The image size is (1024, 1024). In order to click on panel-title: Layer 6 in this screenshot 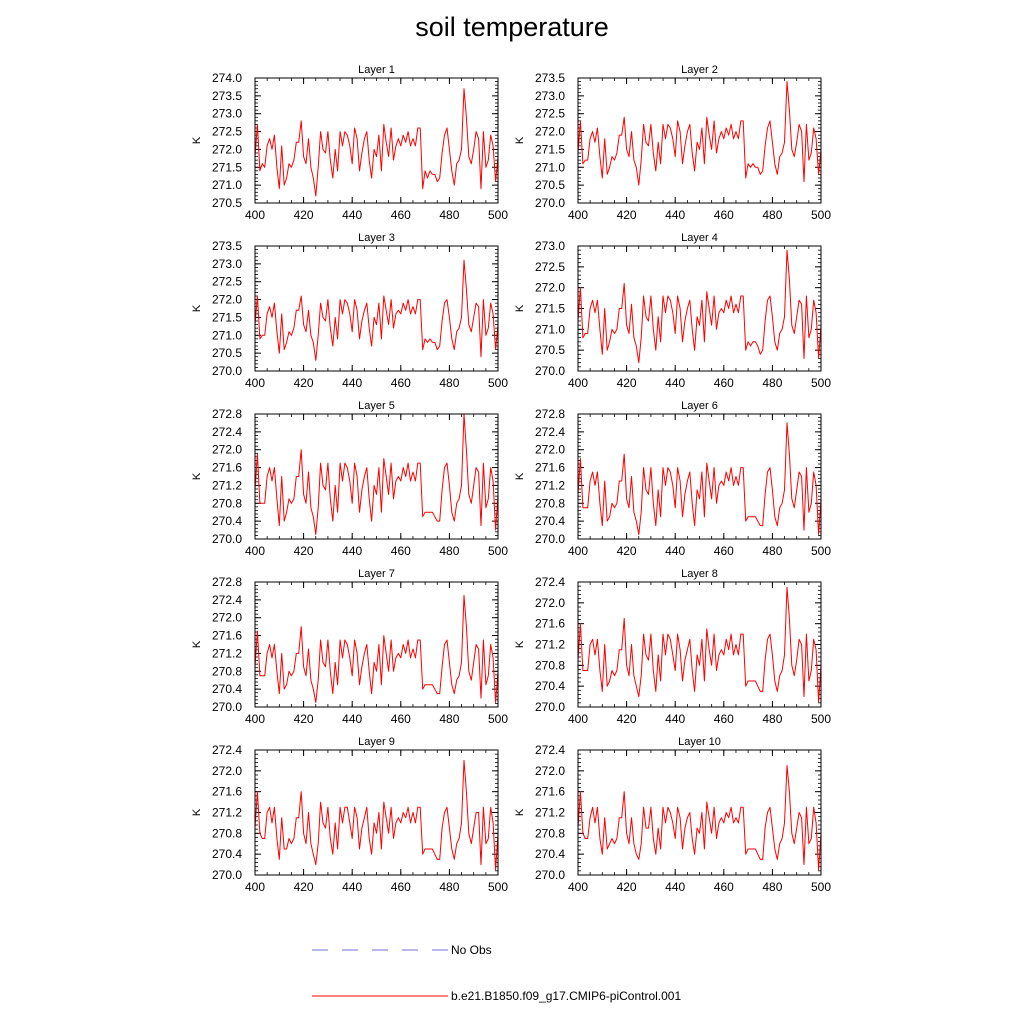, I will do `click(699, 406)`.